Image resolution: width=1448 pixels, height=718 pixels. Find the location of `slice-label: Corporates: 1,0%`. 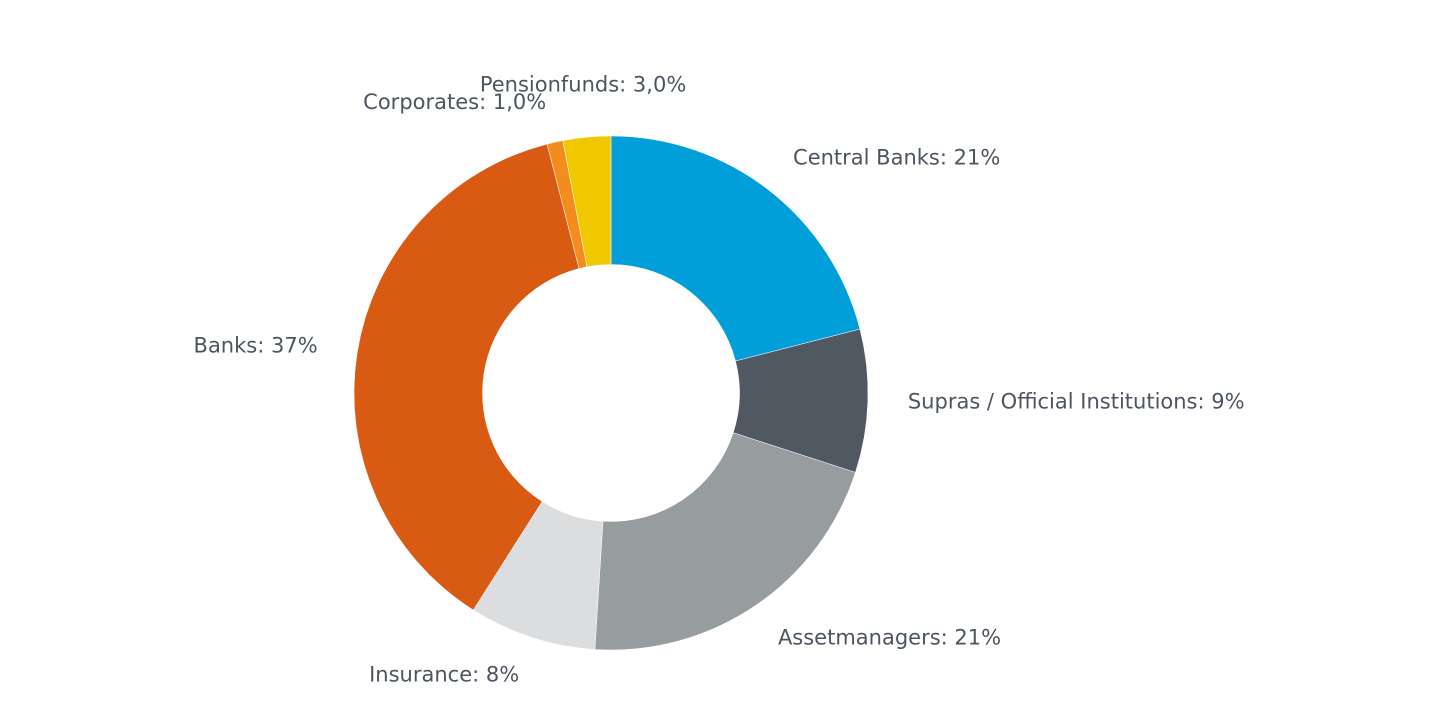

slice-label: Corporates: 1,0% is located at coordinates (454, 102).